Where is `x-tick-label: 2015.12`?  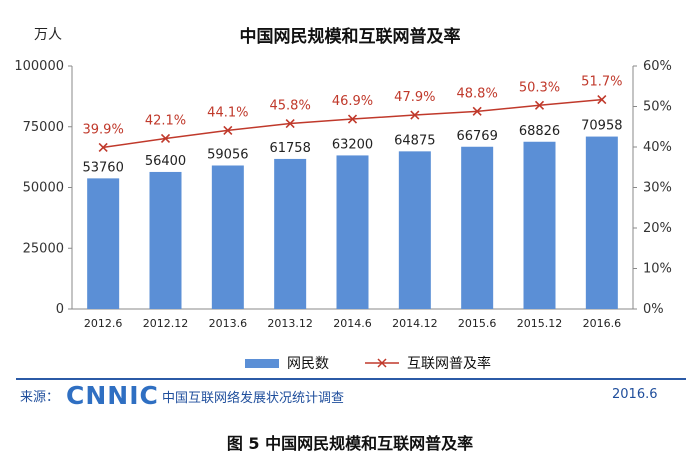 x-tick-label: 2015.12 is located at coordinates (540, 323).